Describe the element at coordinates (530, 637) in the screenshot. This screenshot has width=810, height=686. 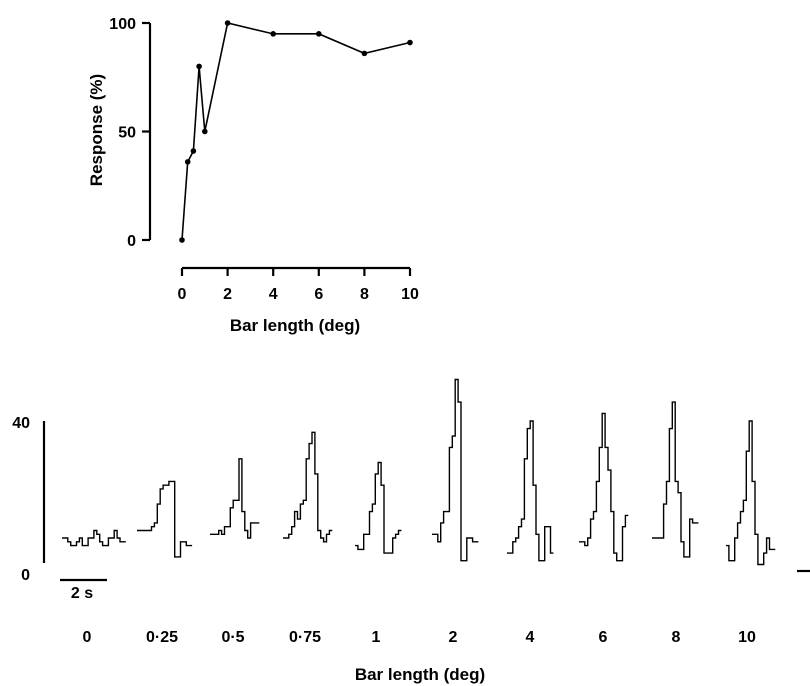
I see `histogram-category-label: 4` at that location.